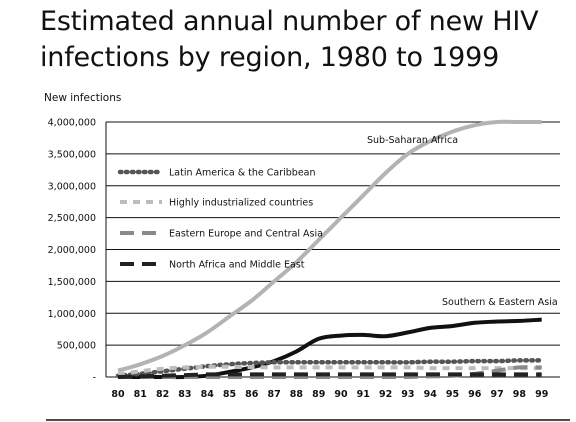 This screenshot has height=422, width=576. Describe the element at coordinates (500, 302) in the screenshot. I see `annotation-southern-eastern-asia: Southern & Eastern Asia` at that location.